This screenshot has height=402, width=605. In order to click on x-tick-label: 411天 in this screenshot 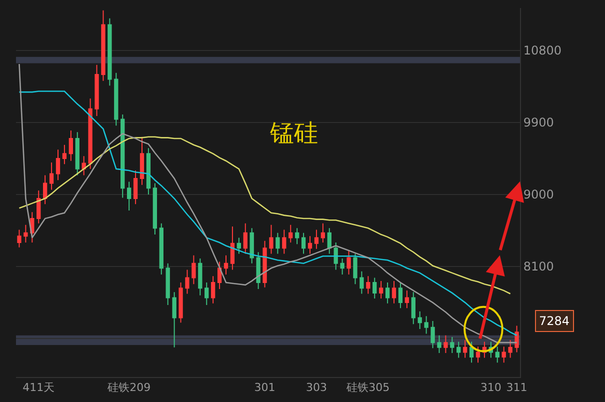, I will do `click(38, 387)`.